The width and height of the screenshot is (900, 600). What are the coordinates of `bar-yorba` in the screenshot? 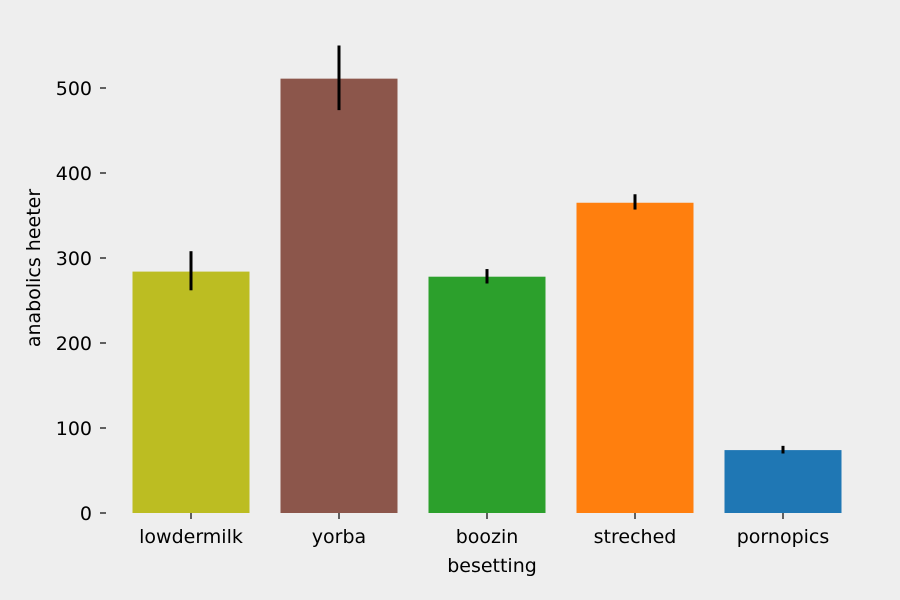 It's located at (339, 296).